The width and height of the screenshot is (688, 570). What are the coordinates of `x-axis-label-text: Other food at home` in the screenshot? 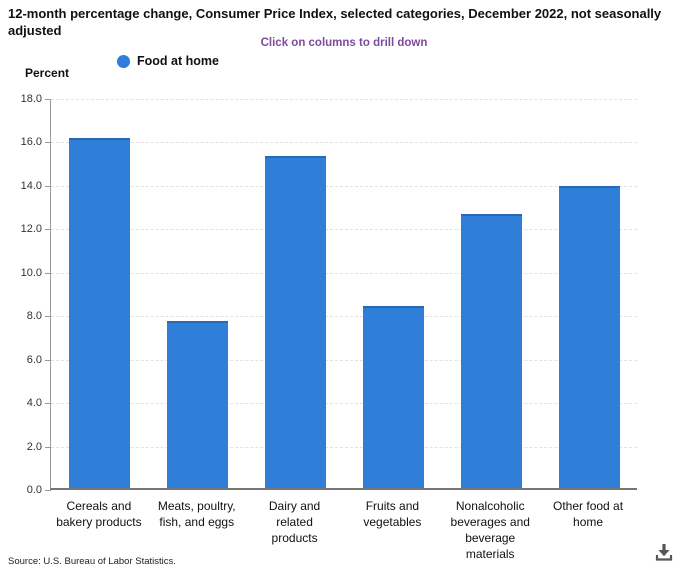 It's located at (588, 514).